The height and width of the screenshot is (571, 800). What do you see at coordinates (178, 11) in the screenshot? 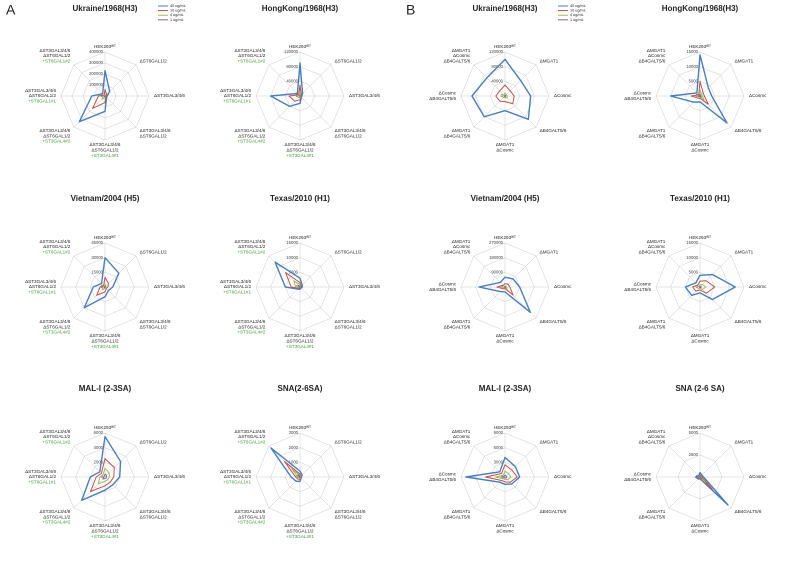
I see `legend-label: 10 ug/mL` at bounding box center [178, 11].